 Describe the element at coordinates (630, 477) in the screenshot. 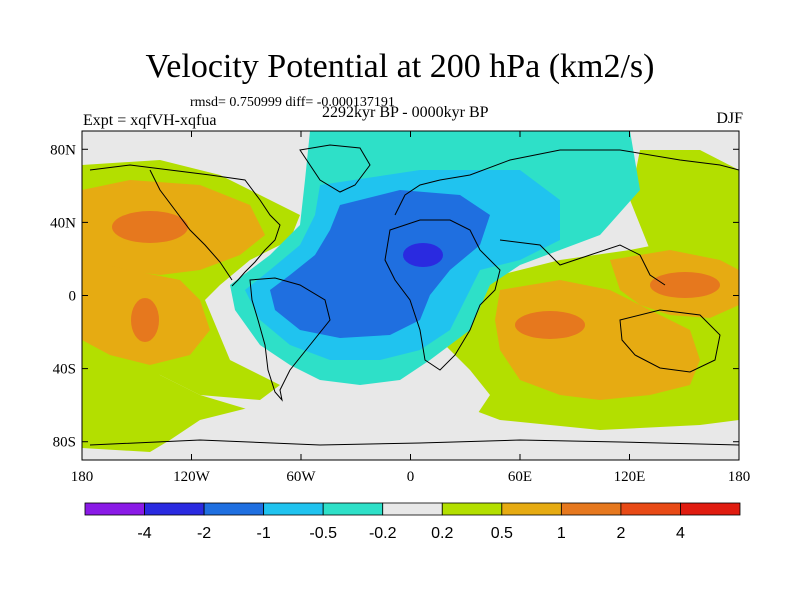

I see `x-tick-label: 120E` at that location.